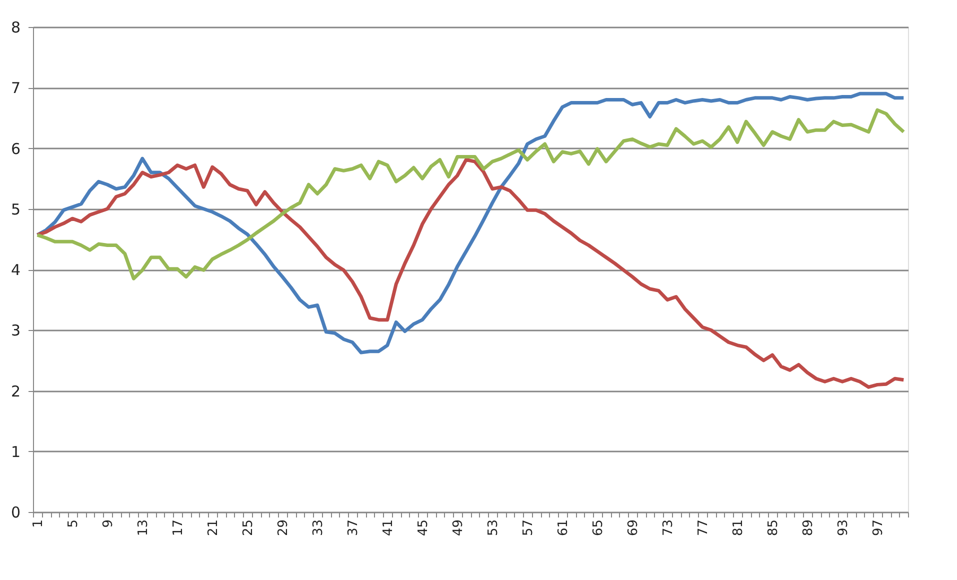 The width and height of the screenshot is (957, 580). Describe the element at coordinates (213, 528) in the screenshot. I see `x-tick-label: 21` at that location.